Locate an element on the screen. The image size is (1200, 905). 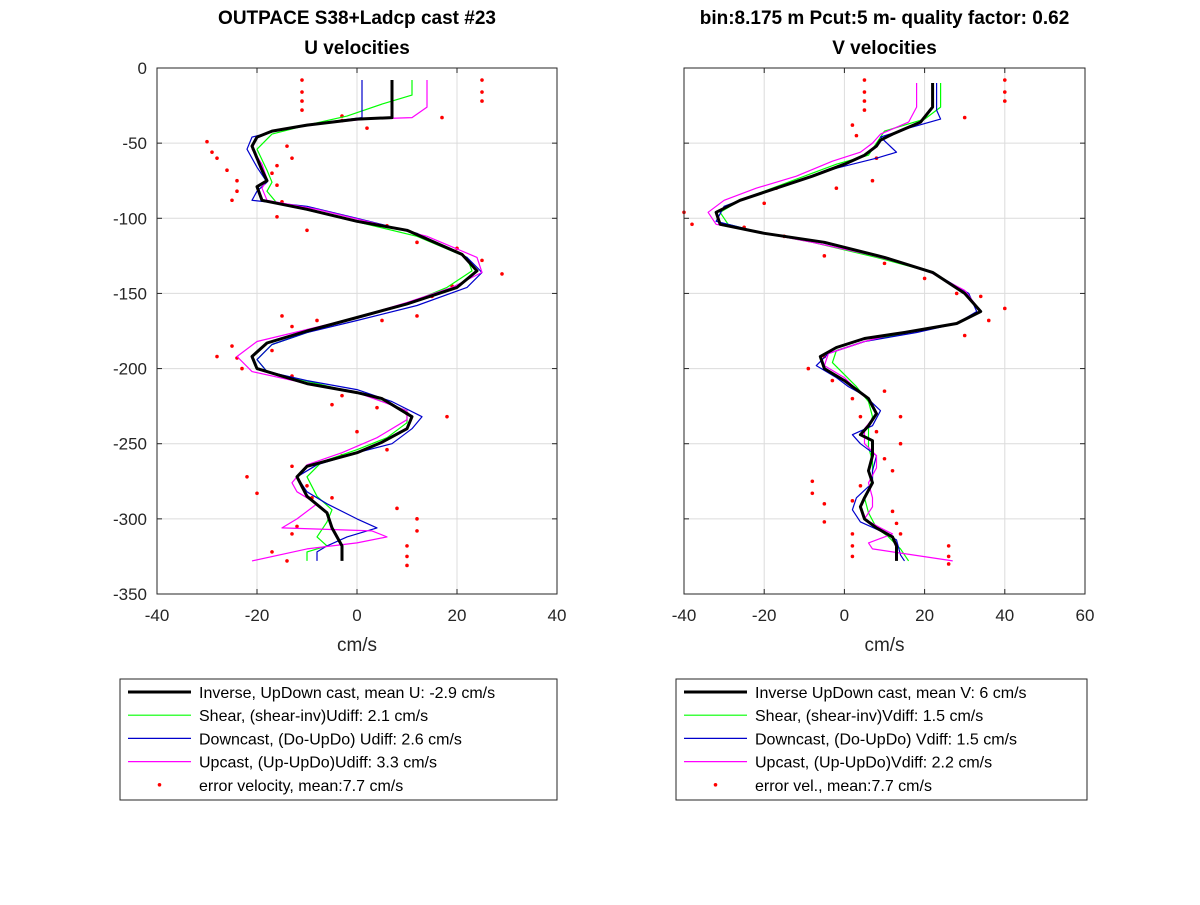
legend-label: Downcast, (Do-UpDo) Vdiff: 1.5 cm/s is located at coordinates (886, 739).